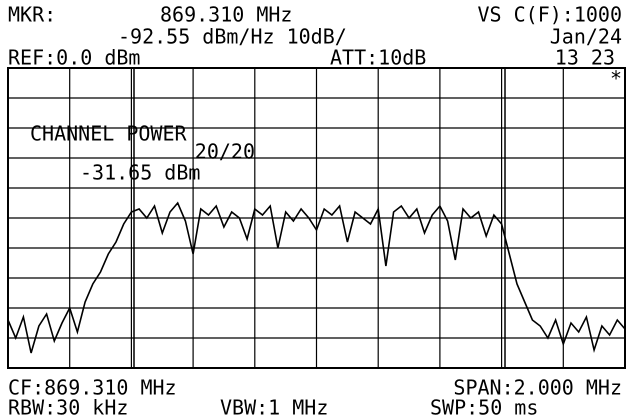 The image size is (630, 419). Describe the element at coordinates (550, 15) in the screenshot. I see `video-avg: VS C(F):1000` at that location.